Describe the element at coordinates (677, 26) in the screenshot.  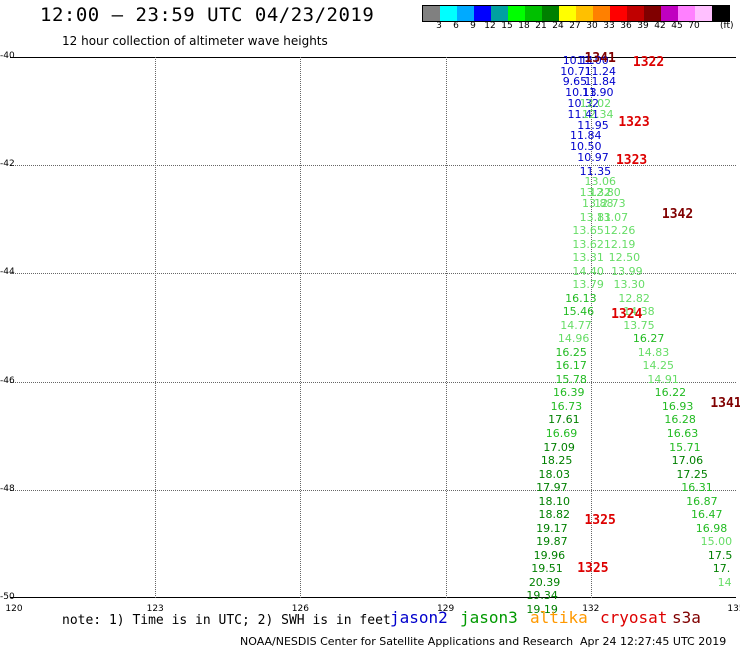
I see `color-scale-label: 45` at that location.